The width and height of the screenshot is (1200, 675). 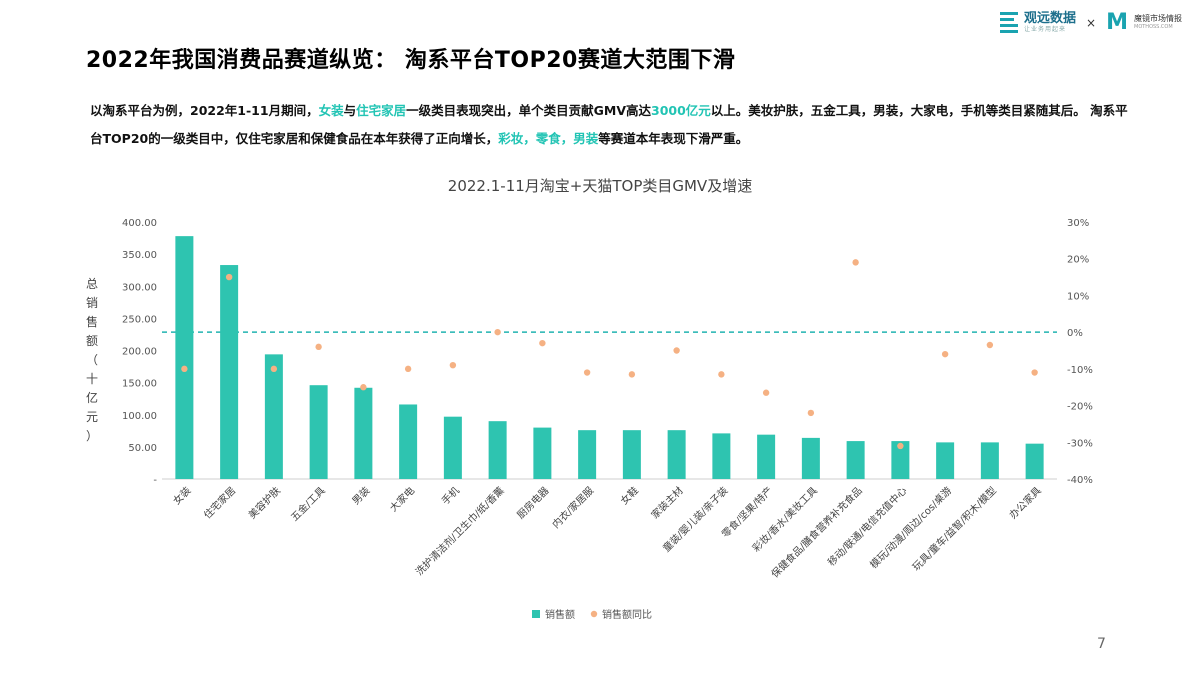 What do you see at coordinates (219, 502) in the screenshot?
I see `x-tick-label: 住宅家居` at bounding box center [219, 502].